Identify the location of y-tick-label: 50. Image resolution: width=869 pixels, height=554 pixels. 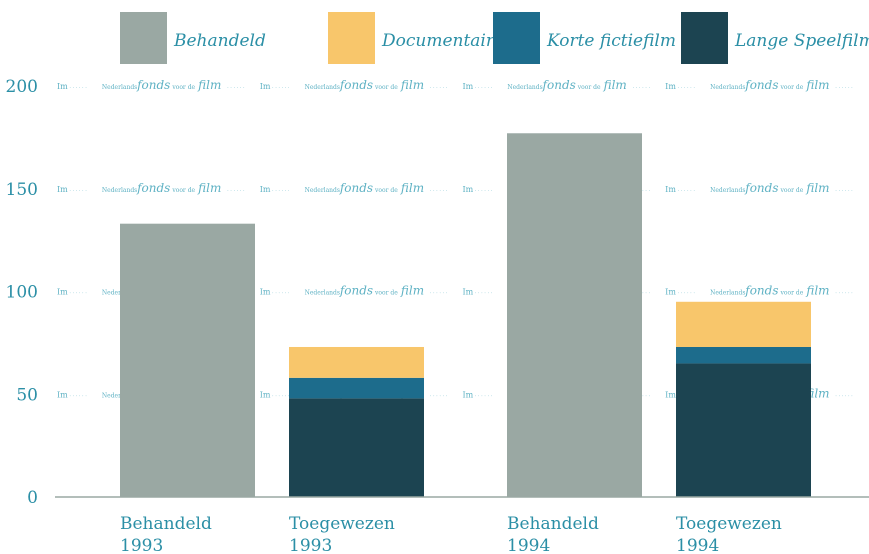
(27, 395).